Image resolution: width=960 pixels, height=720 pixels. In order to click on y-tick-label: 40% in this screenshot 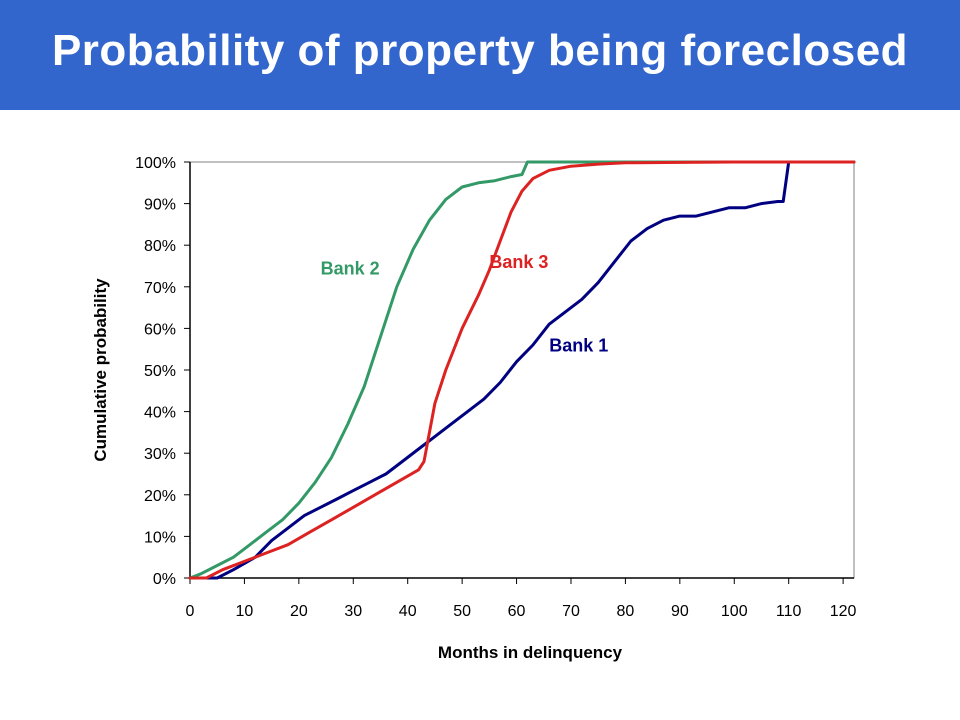, I will do `click(160, 413)`.